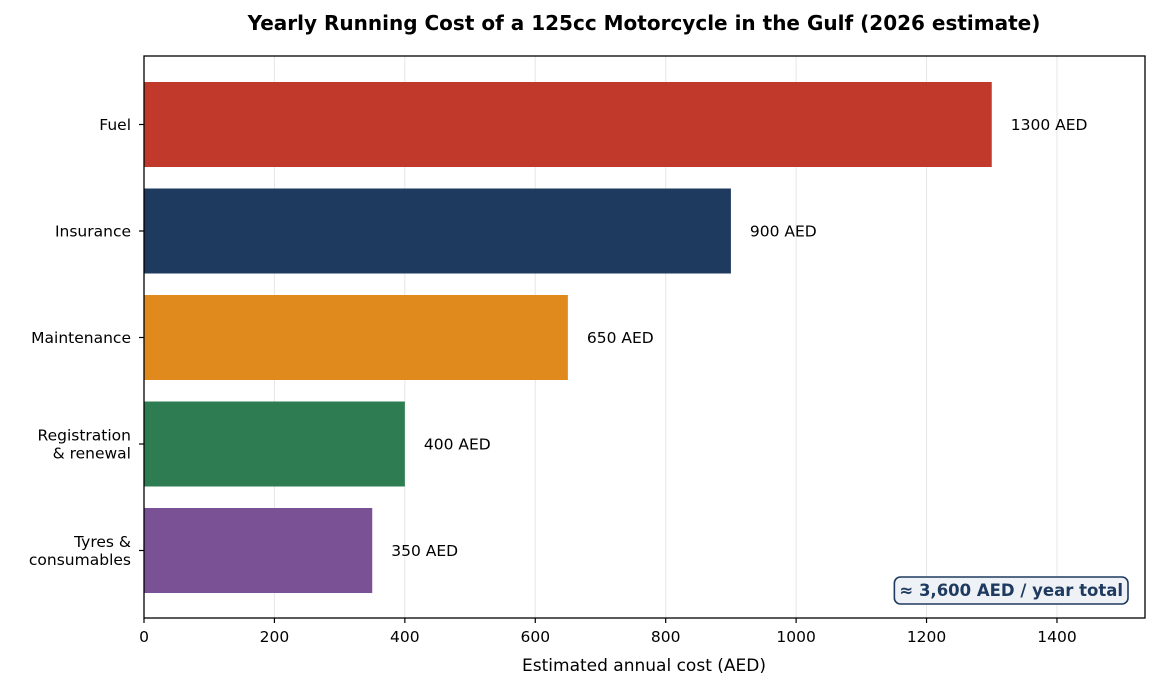 The height and width of the screenshot is (688, 1157). I want to click on x-tick-label-200: 200, so click(275, 637).